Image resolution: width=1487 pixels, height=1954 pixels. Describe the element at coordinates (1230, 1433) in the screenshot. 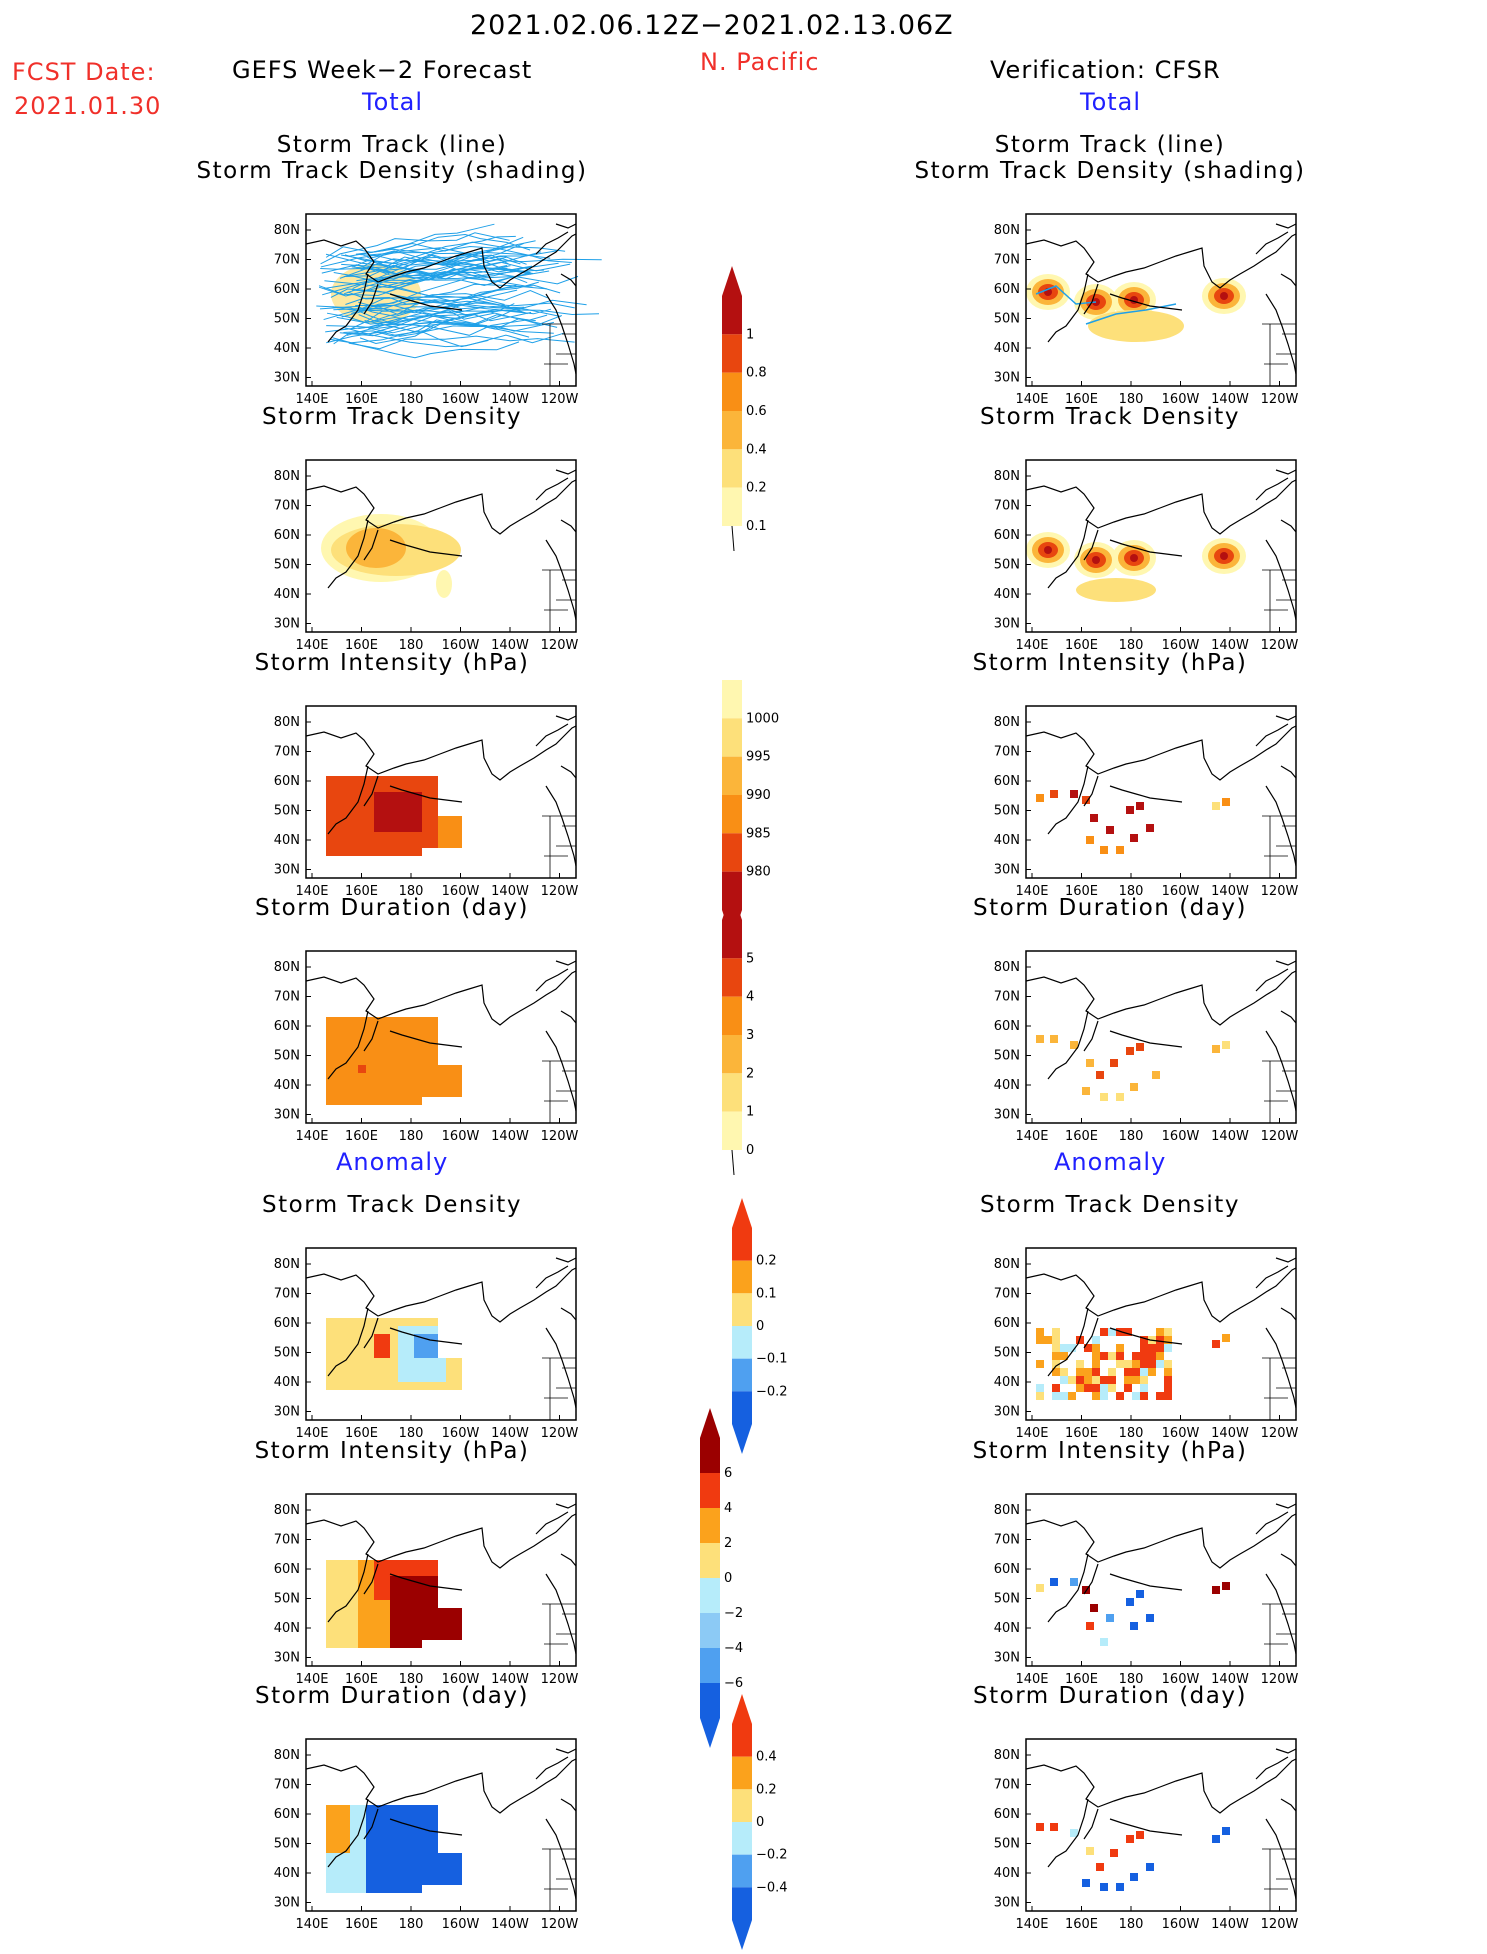

I see `lon-tick-label: 140W` at that location.